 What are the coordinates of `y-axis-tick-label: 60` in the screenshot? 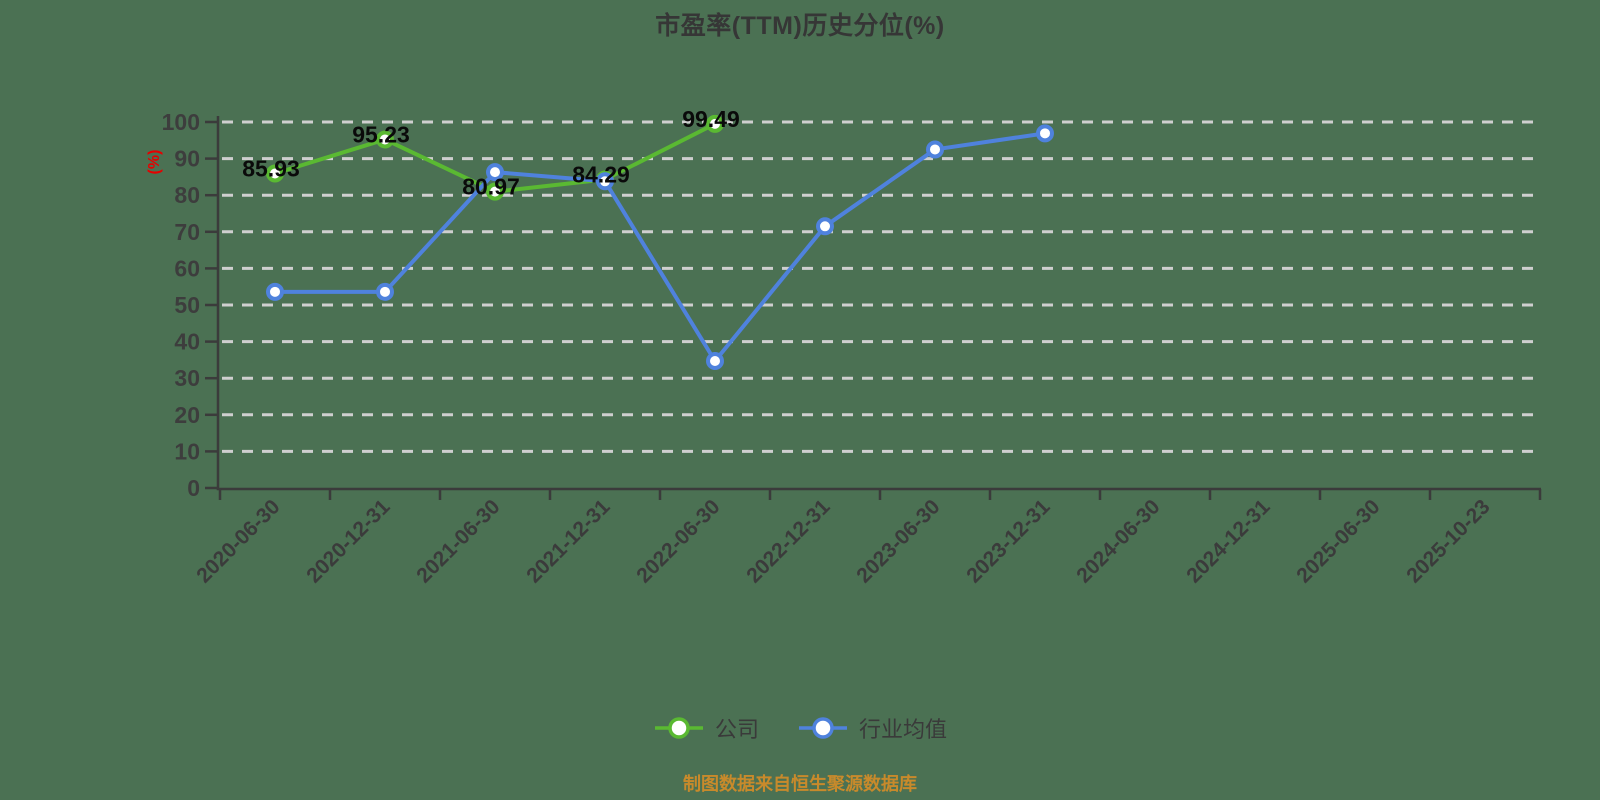 It's located at (187, 268).